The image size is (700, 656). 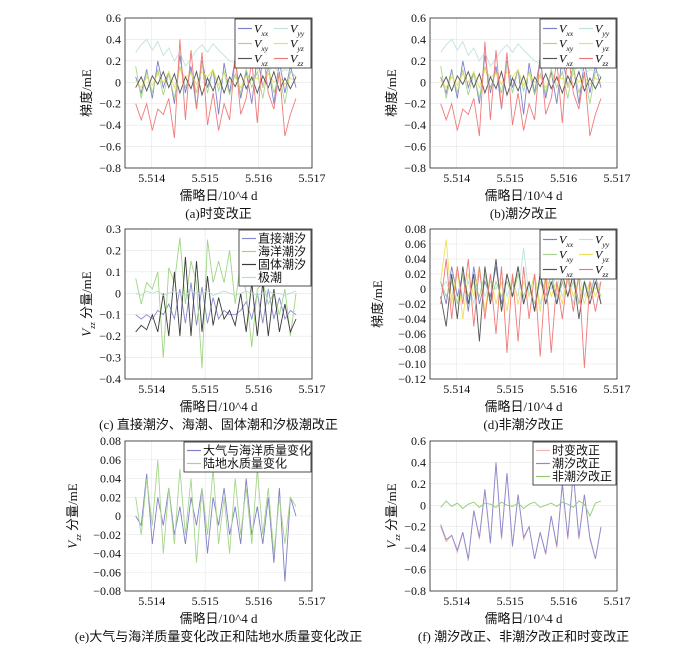 What do you see at coordinates (107, 535) in the screenshot?
I see `y-tick-label: −0.02` at bounding box center [107, 535].